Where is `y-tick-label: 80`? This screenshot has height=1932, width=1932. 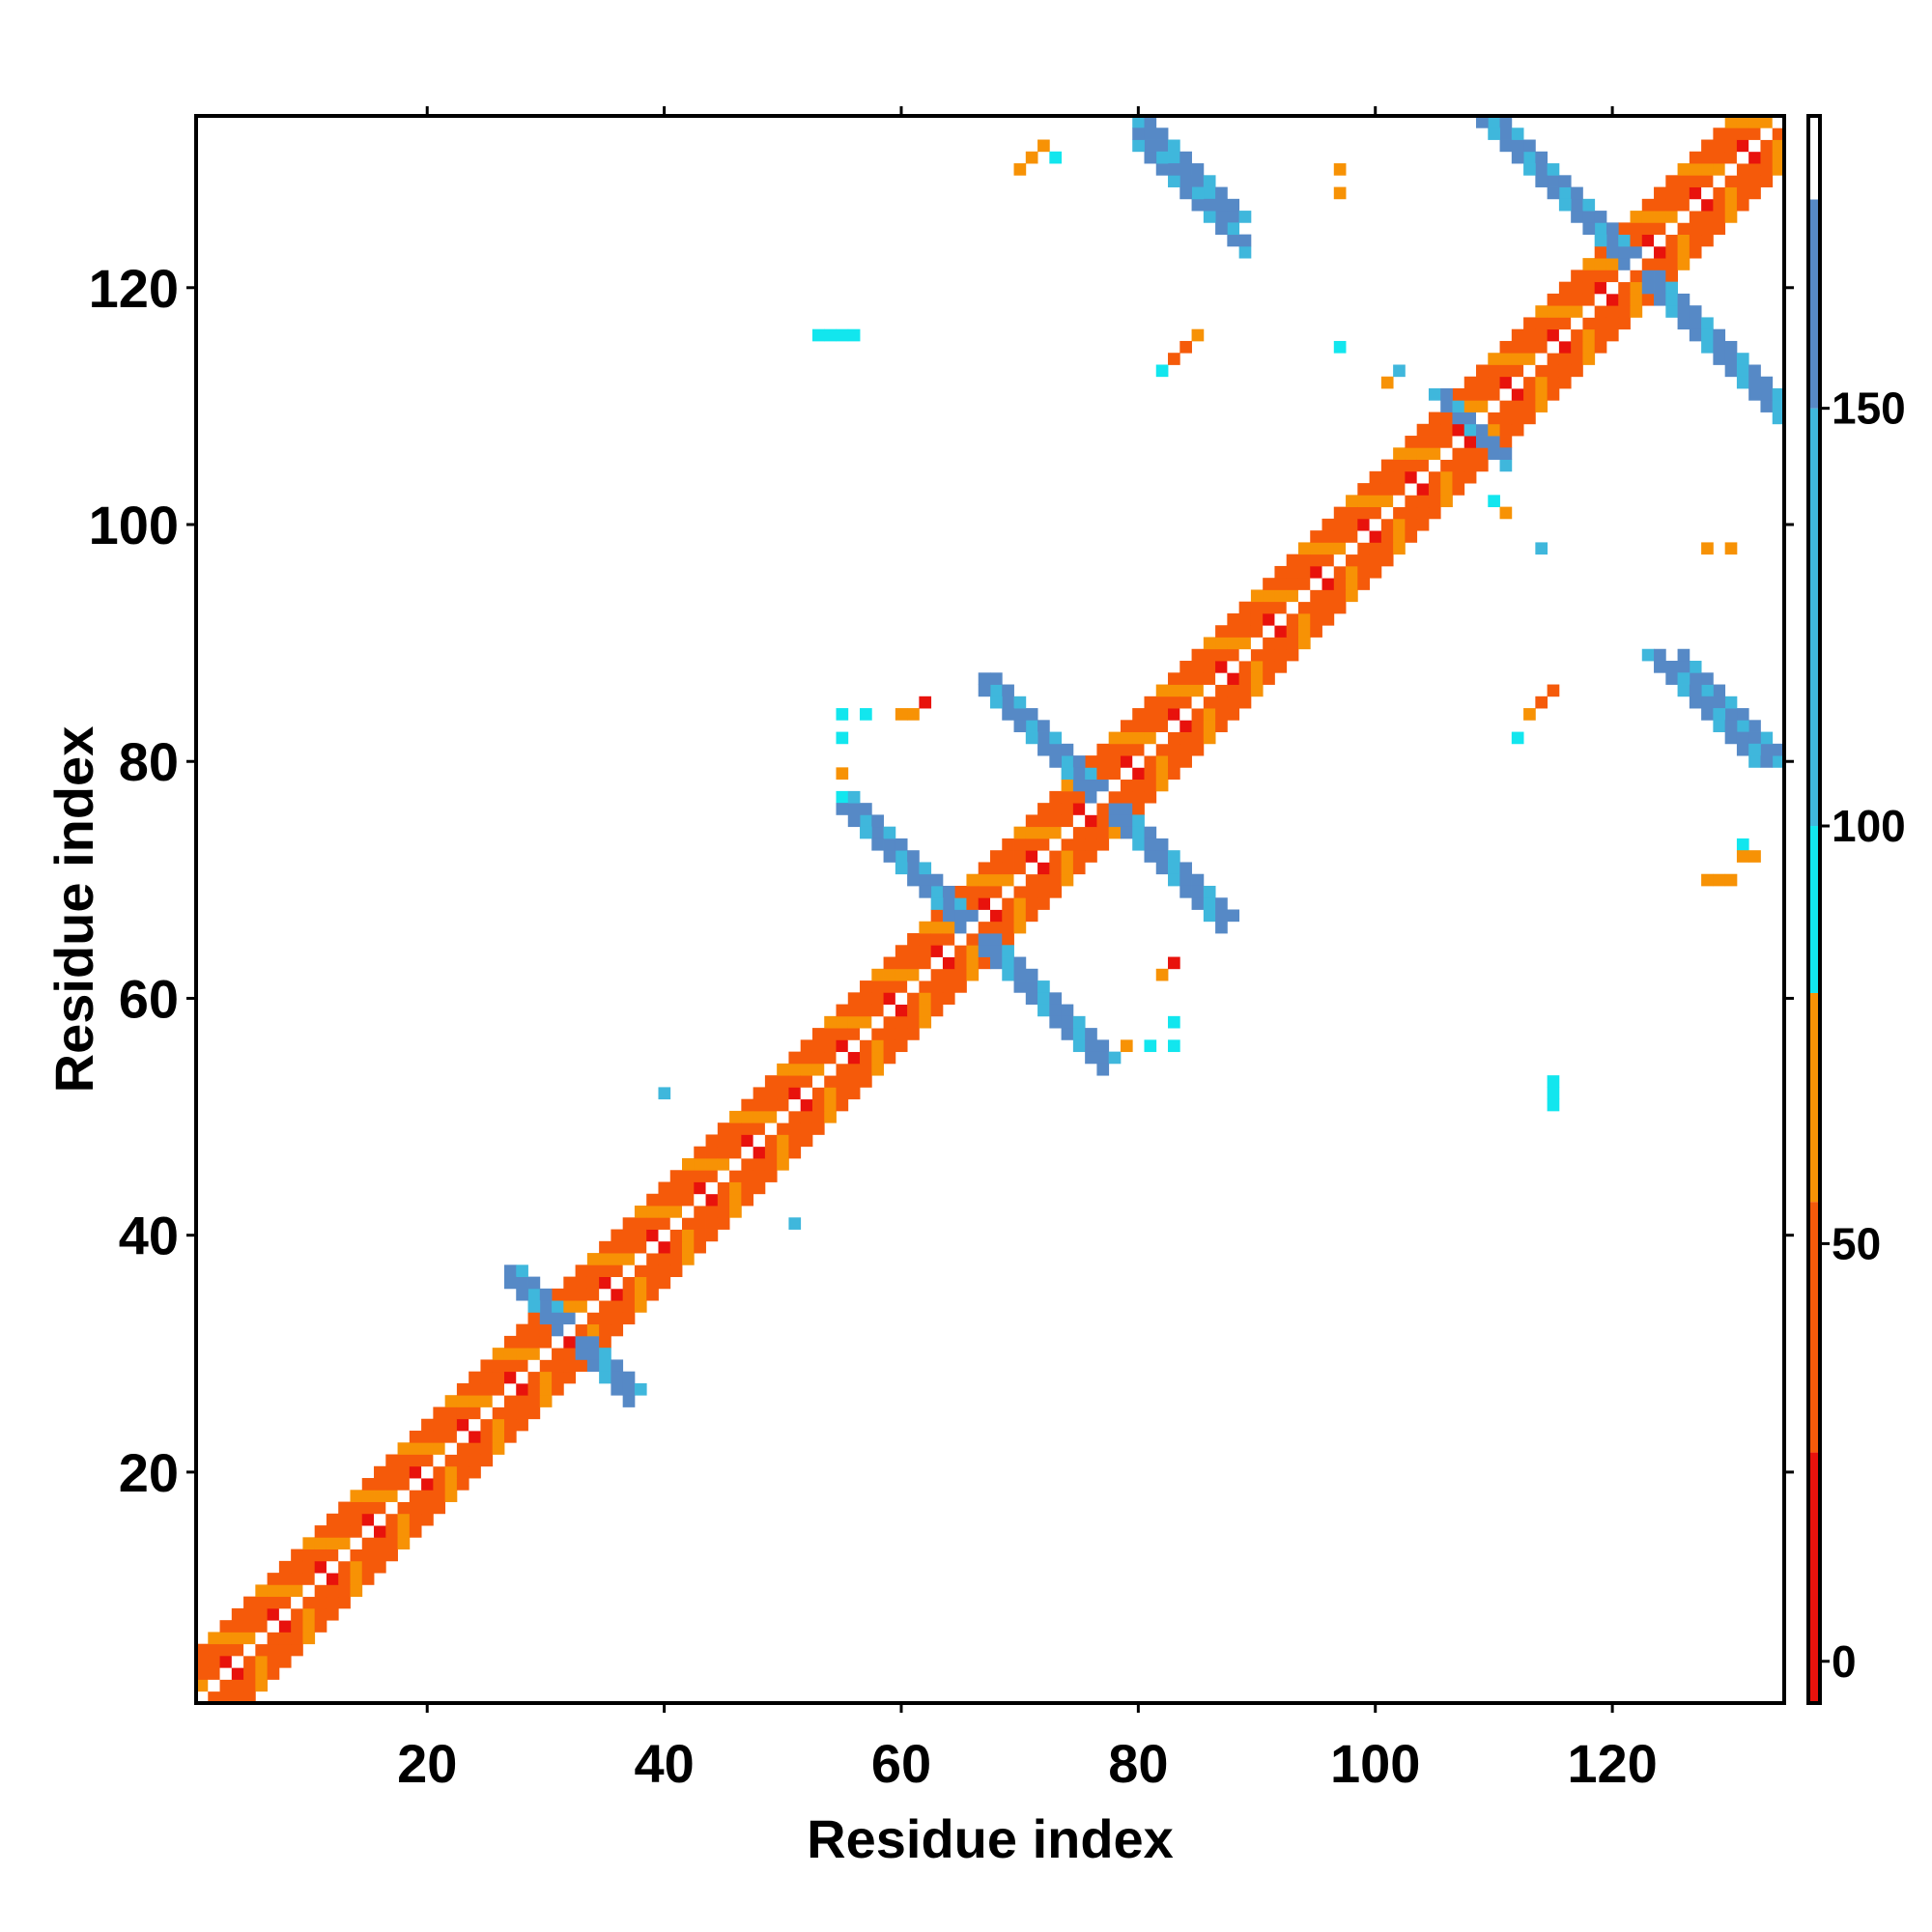 y-tick-label: 80 is located at coordinates (149, 761).